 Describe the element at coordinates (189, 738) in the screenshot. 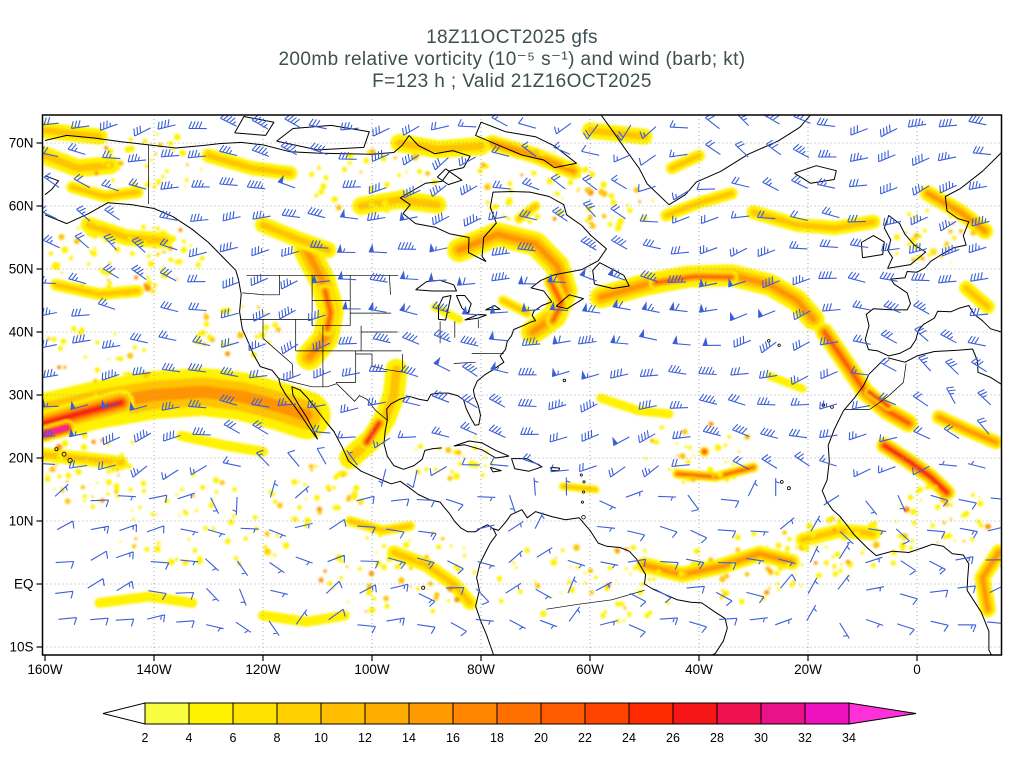

I see `colorbar-tick-label: 4` at that location.